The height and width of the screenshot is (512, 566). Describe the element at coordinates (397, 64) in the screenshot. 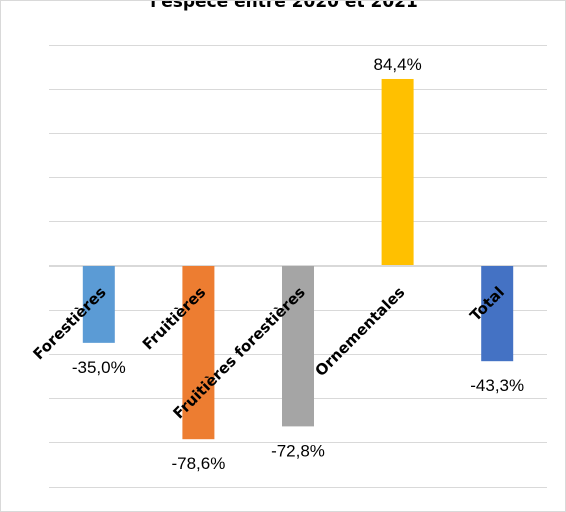

I see `data-label: 84,4%` at that location.